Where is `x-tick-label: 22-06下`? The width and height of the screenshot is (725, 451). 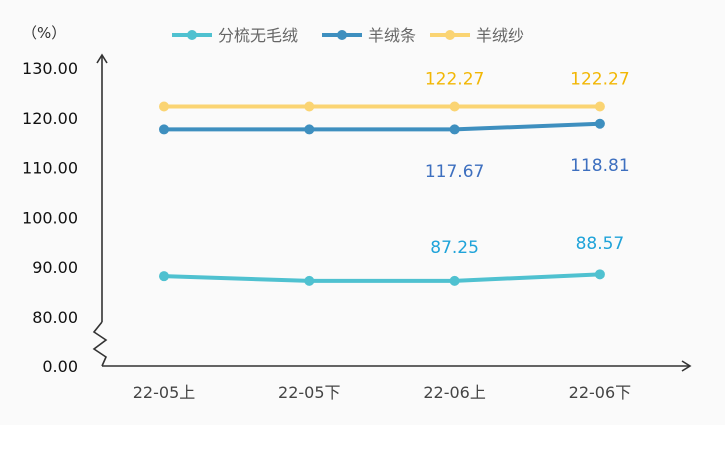 x-tick-label: 22-06下 is located at coordinates (600, 392).